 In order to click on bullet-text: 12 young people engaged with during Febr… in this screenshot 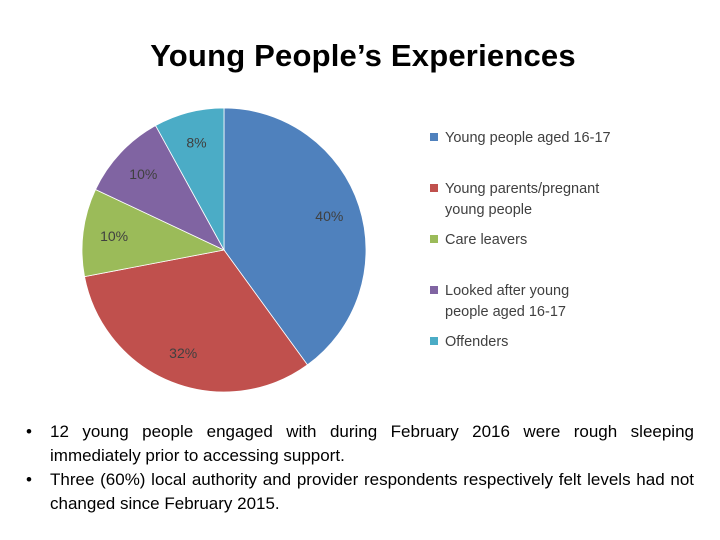, I will do `click(372, 443)`.